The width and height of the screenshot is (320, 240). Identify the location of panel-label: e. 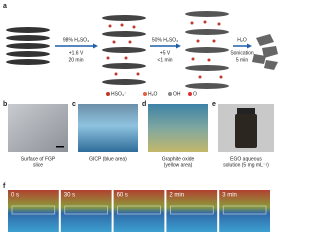
(214, 104).